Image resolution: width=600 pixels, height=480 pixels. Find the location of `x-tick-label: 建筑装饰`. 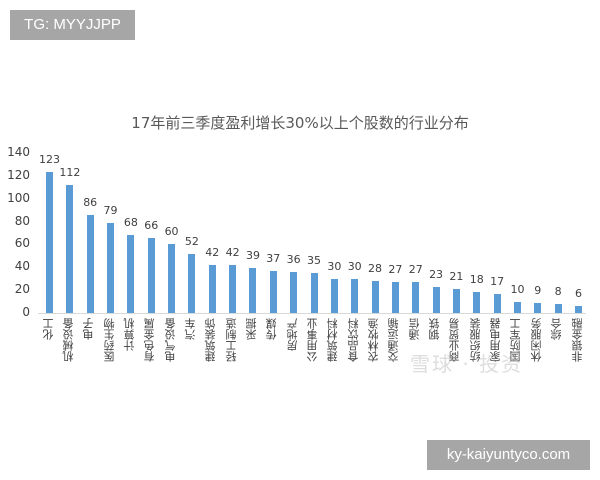

x-tick-label: 建筑装饰 is located at coordinates (211, 340).